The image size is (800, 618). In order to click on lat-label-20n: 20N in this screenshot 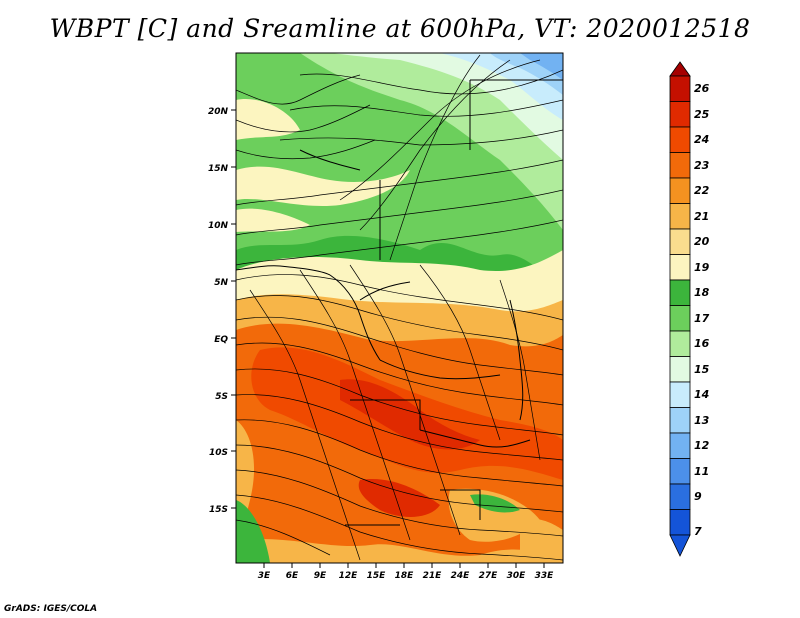, I will do `click(218, 112)`.